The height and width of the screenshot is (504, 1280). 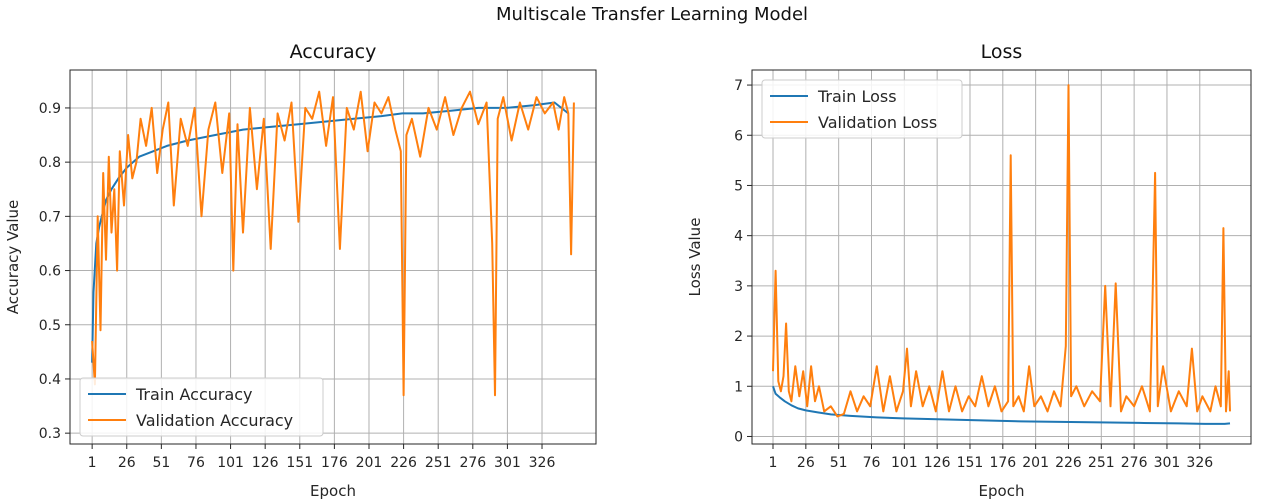 I want to click on loss-y-tick-label: 4, so click(x=738, y=237).